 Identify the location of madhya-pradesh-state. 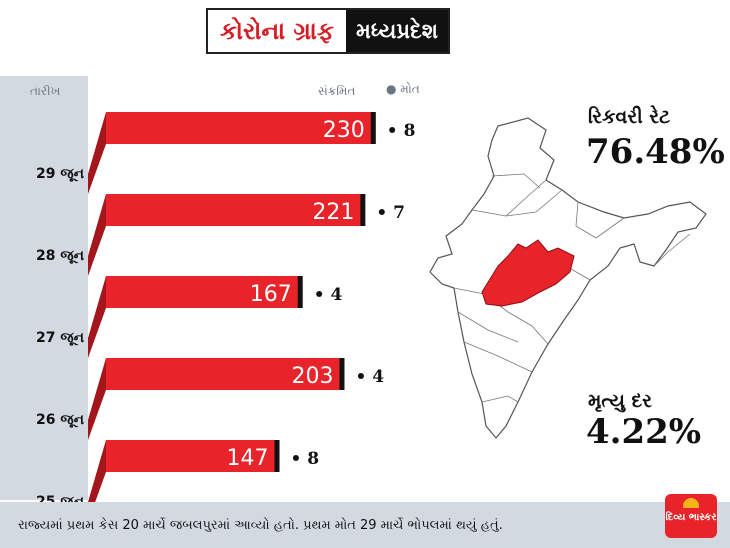
(528, 273).